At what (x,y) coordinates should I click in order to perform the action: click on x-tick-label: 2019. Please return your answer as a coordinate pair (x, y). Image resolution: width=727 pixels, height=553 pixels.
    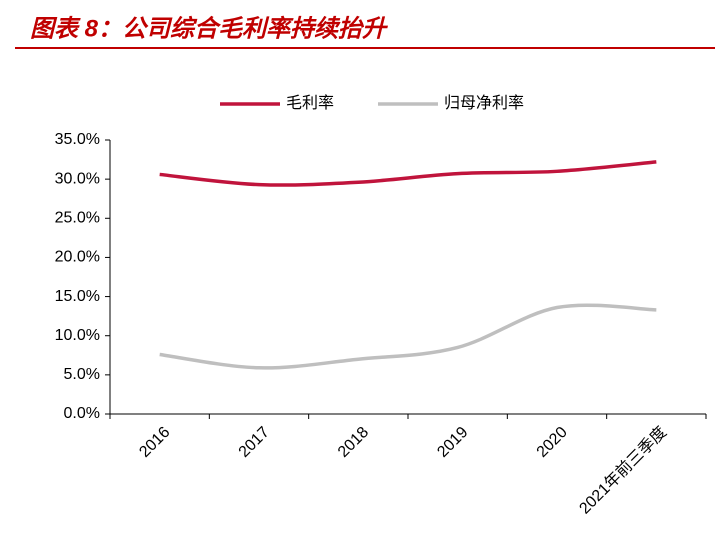
    Looking at the image, I should click on (452, 442).